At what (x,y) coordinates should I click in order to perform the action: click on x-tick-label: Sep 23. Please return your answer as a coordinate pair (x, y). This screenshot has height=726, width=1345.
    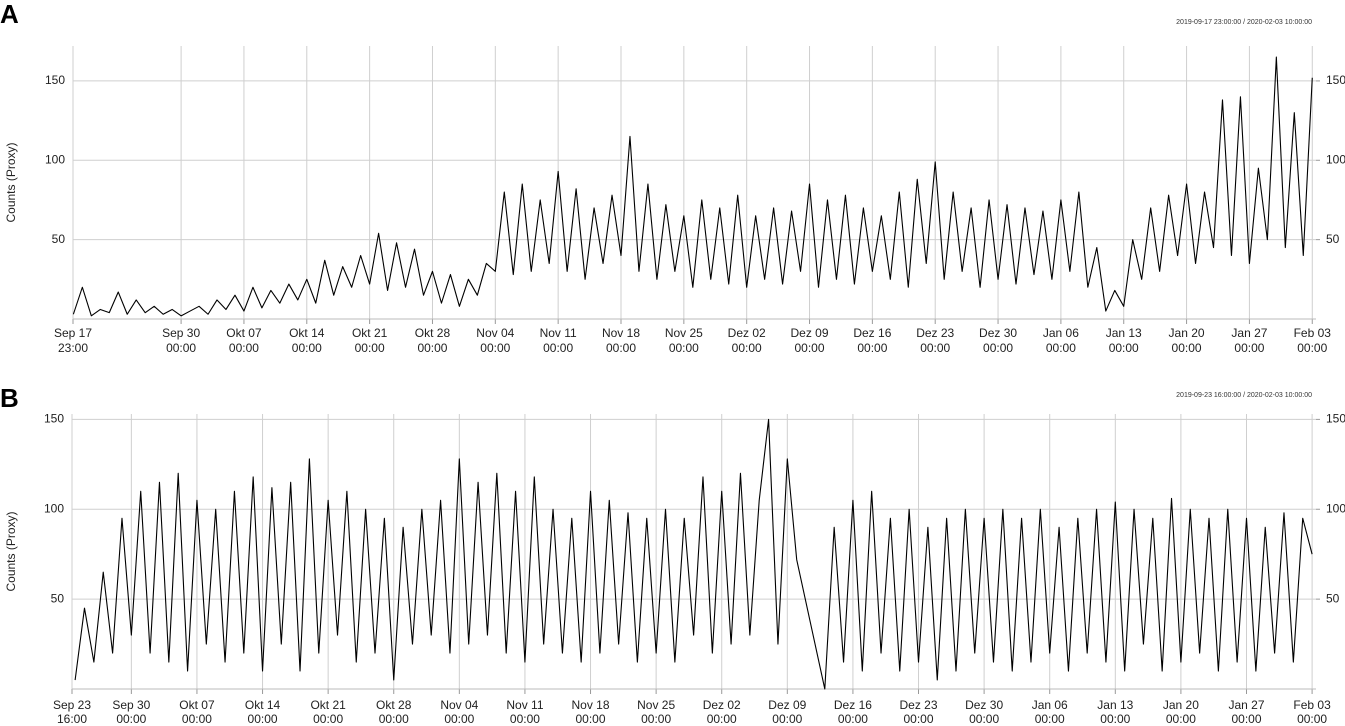
    Looking at the image, I should click on (72, 705).